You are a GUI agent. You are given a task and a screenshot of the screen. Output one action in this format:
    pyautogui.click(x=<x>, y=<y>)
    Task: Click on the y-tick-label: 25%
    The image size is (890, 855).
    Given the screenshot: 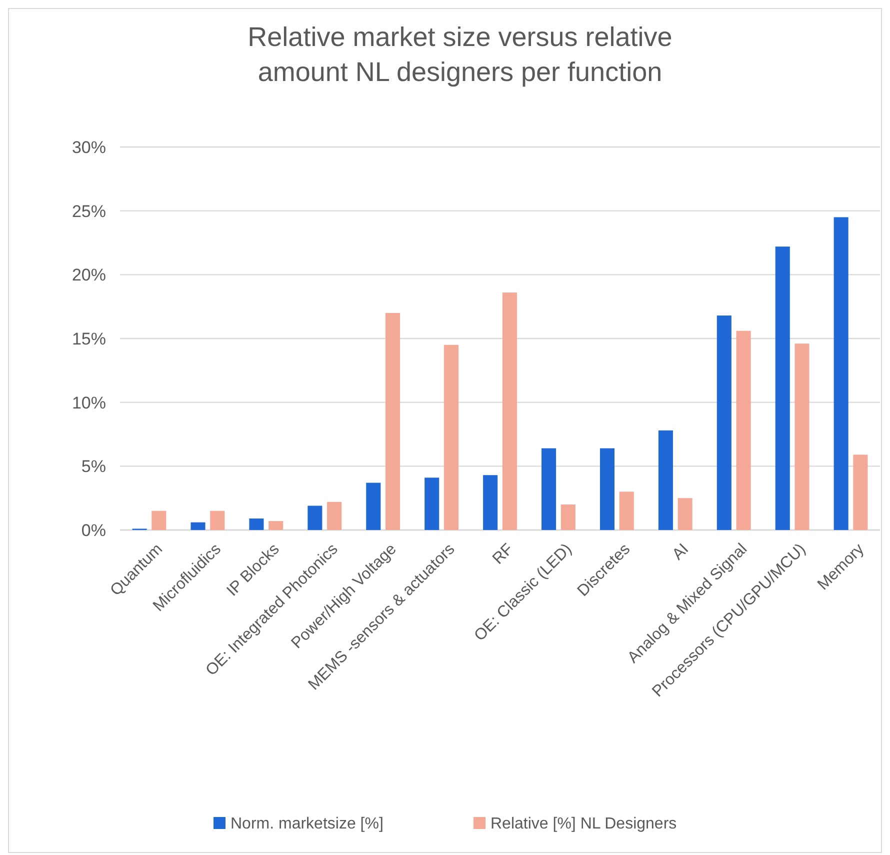 What is the action you would take?
    pyautogui.click(x=89, y=211)
    